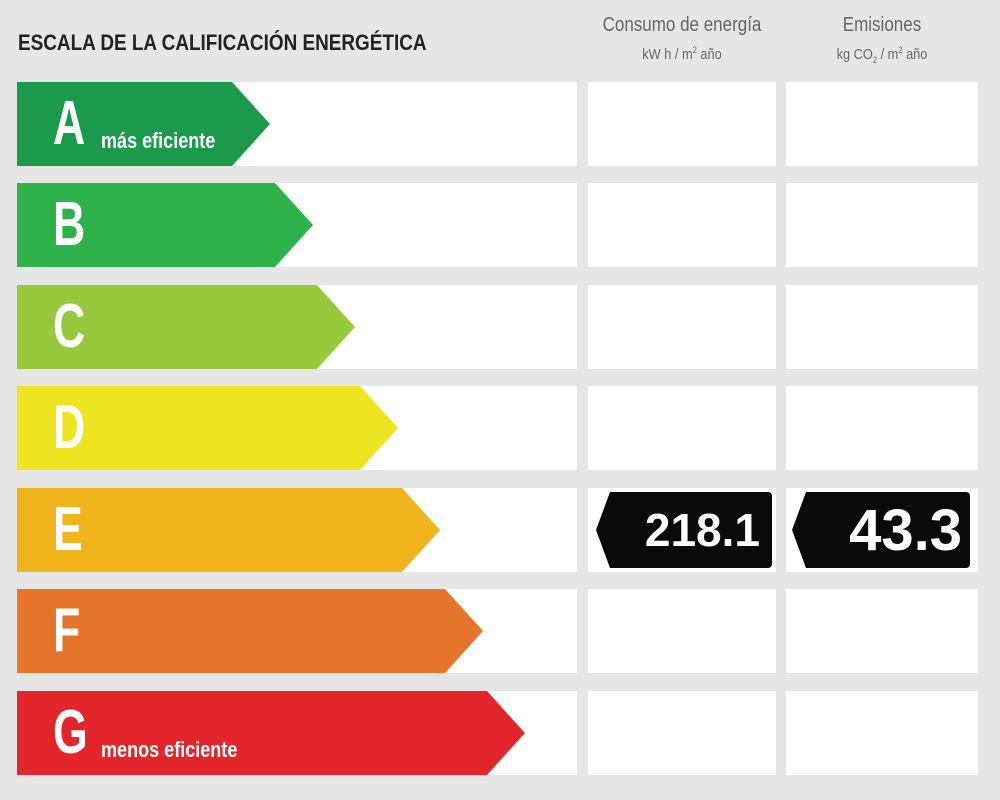 The height and width of the screenshot is (800, 1000). Describe the element at coordinates (875, 60) in the screenshot. I see `emisiones-unit-sub: 2` at that location.